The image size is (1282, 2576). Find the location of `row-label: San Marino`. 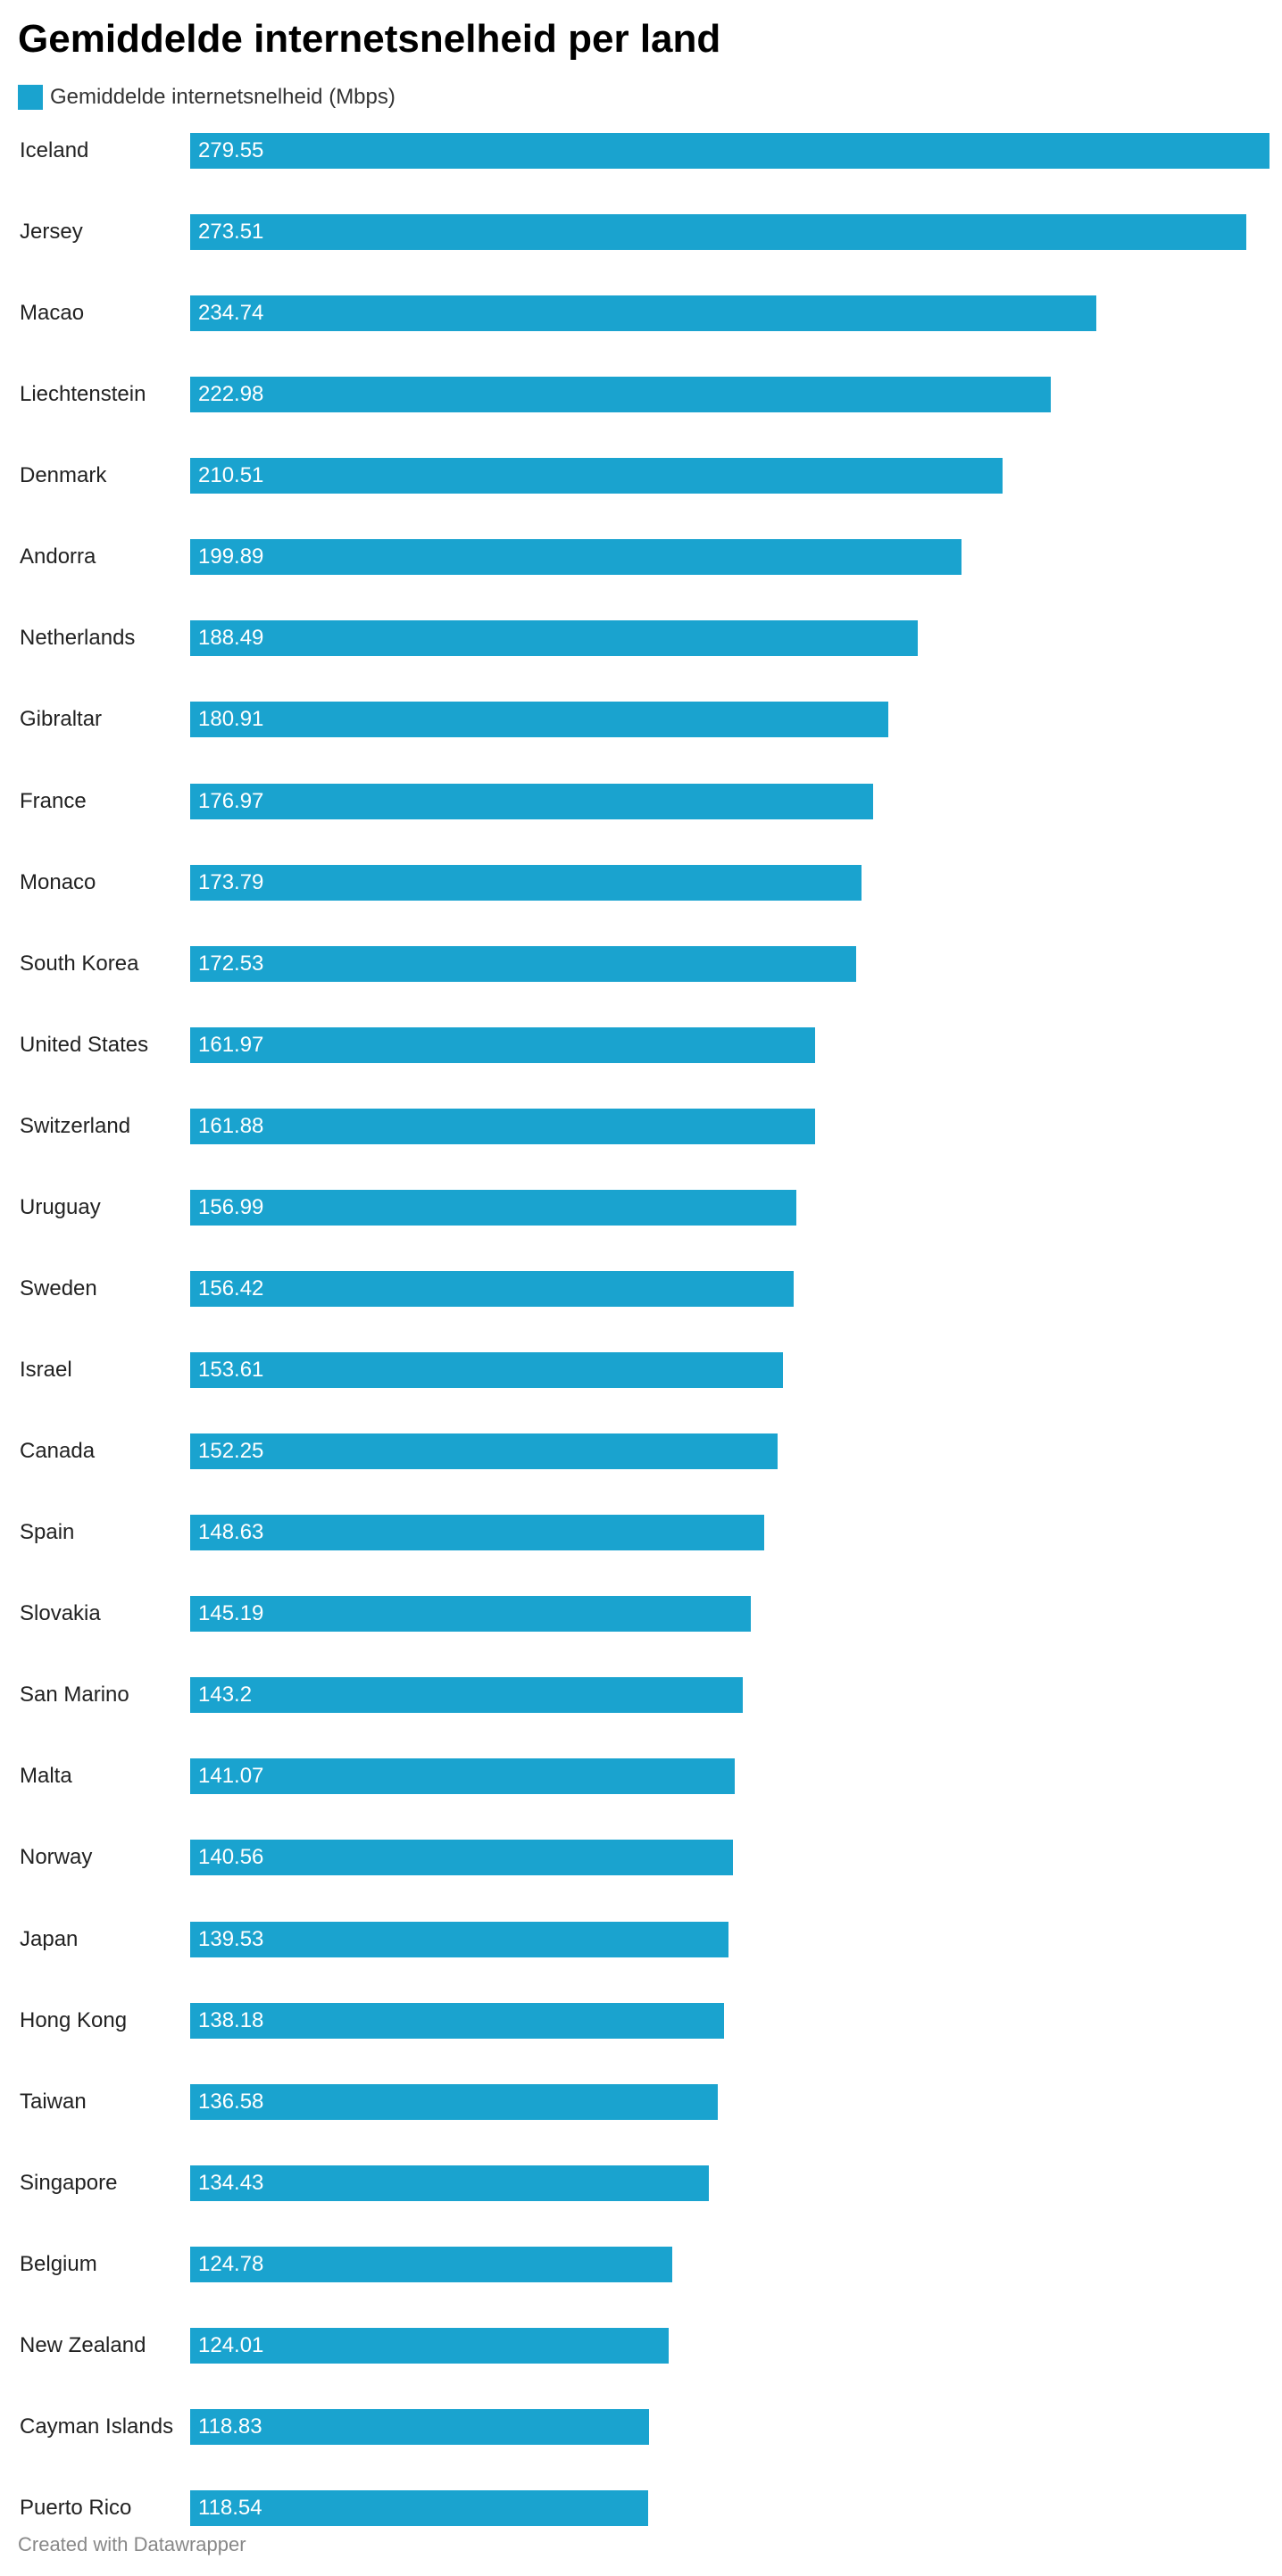

row-label: San Marino is located at coordinates (74, 1695).